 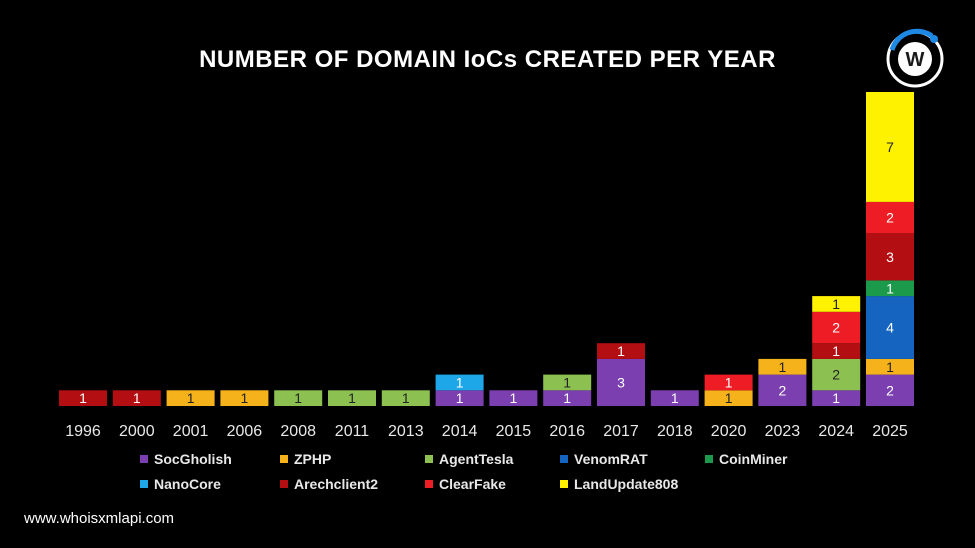 I want to click on bar-segment-2016-agenttesla, so click(x=567, y=382).